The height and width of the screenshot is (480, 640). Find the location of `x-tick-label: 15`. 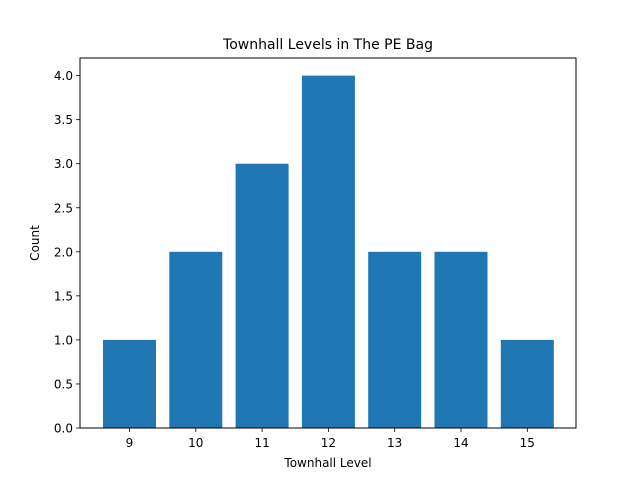

x-tick-label: 15 is located at coordinates (527, 443).